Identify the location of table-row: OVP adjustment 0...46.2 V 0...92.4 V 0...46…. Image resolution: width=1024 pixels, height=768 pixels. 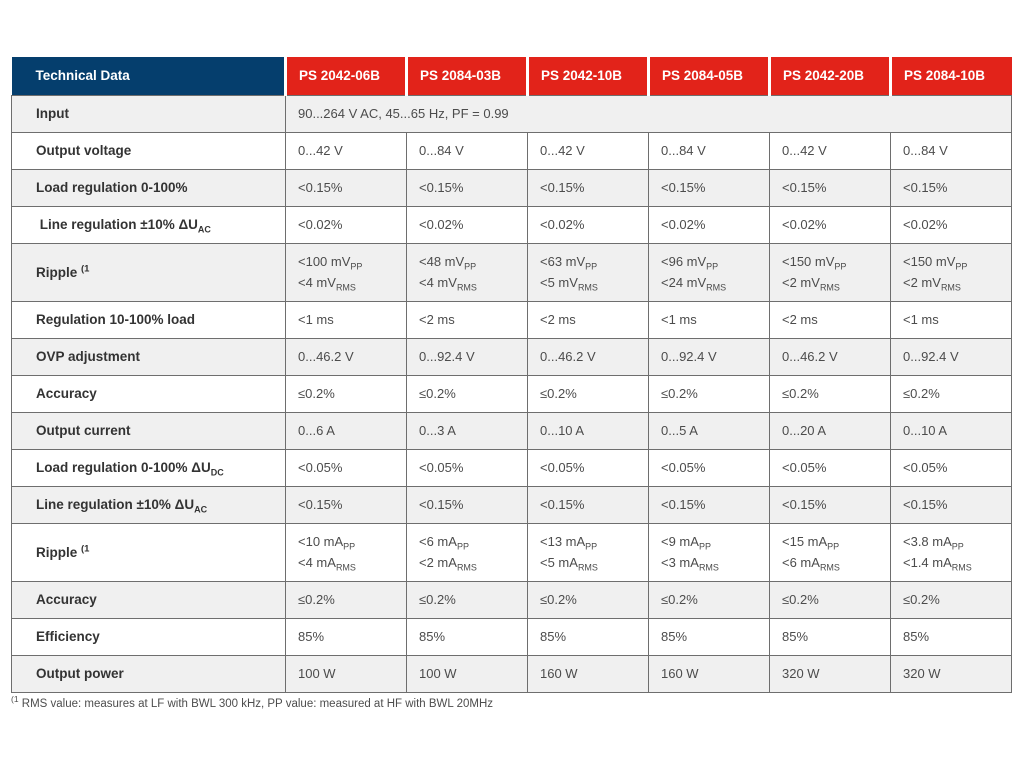
(511, 356).